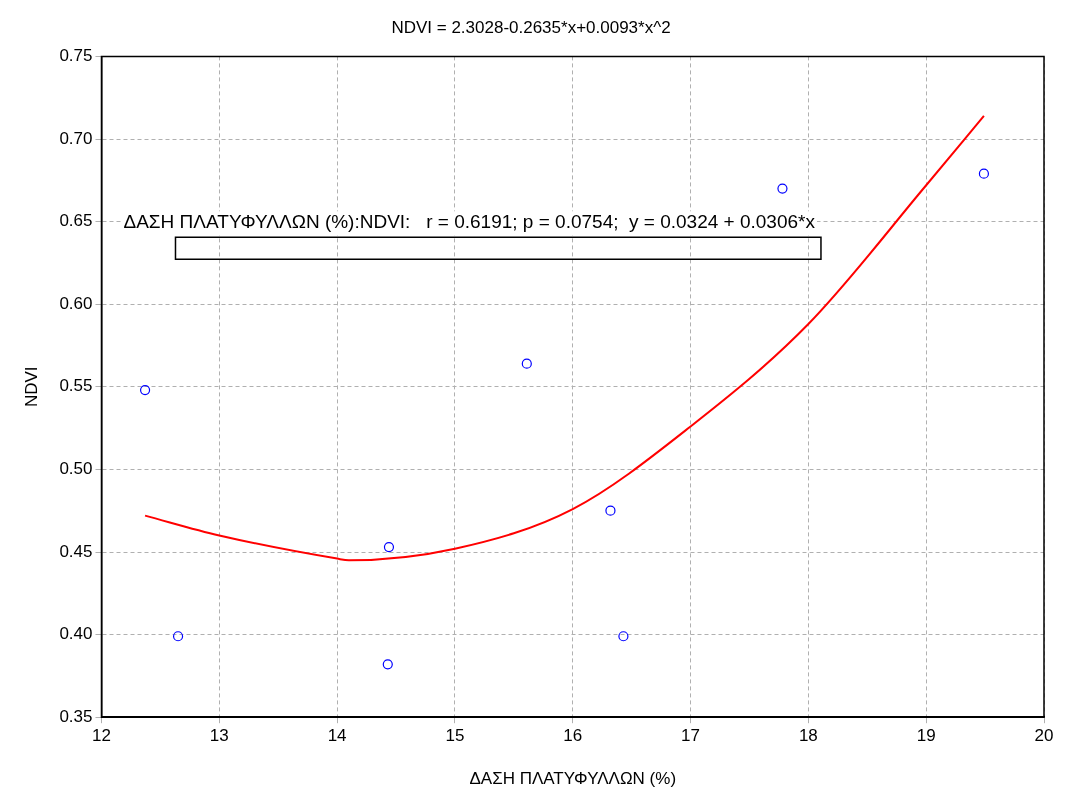 This screenshot has width=1067, height=807. I want to click on x-tick-label: 15, so click(455, 736).